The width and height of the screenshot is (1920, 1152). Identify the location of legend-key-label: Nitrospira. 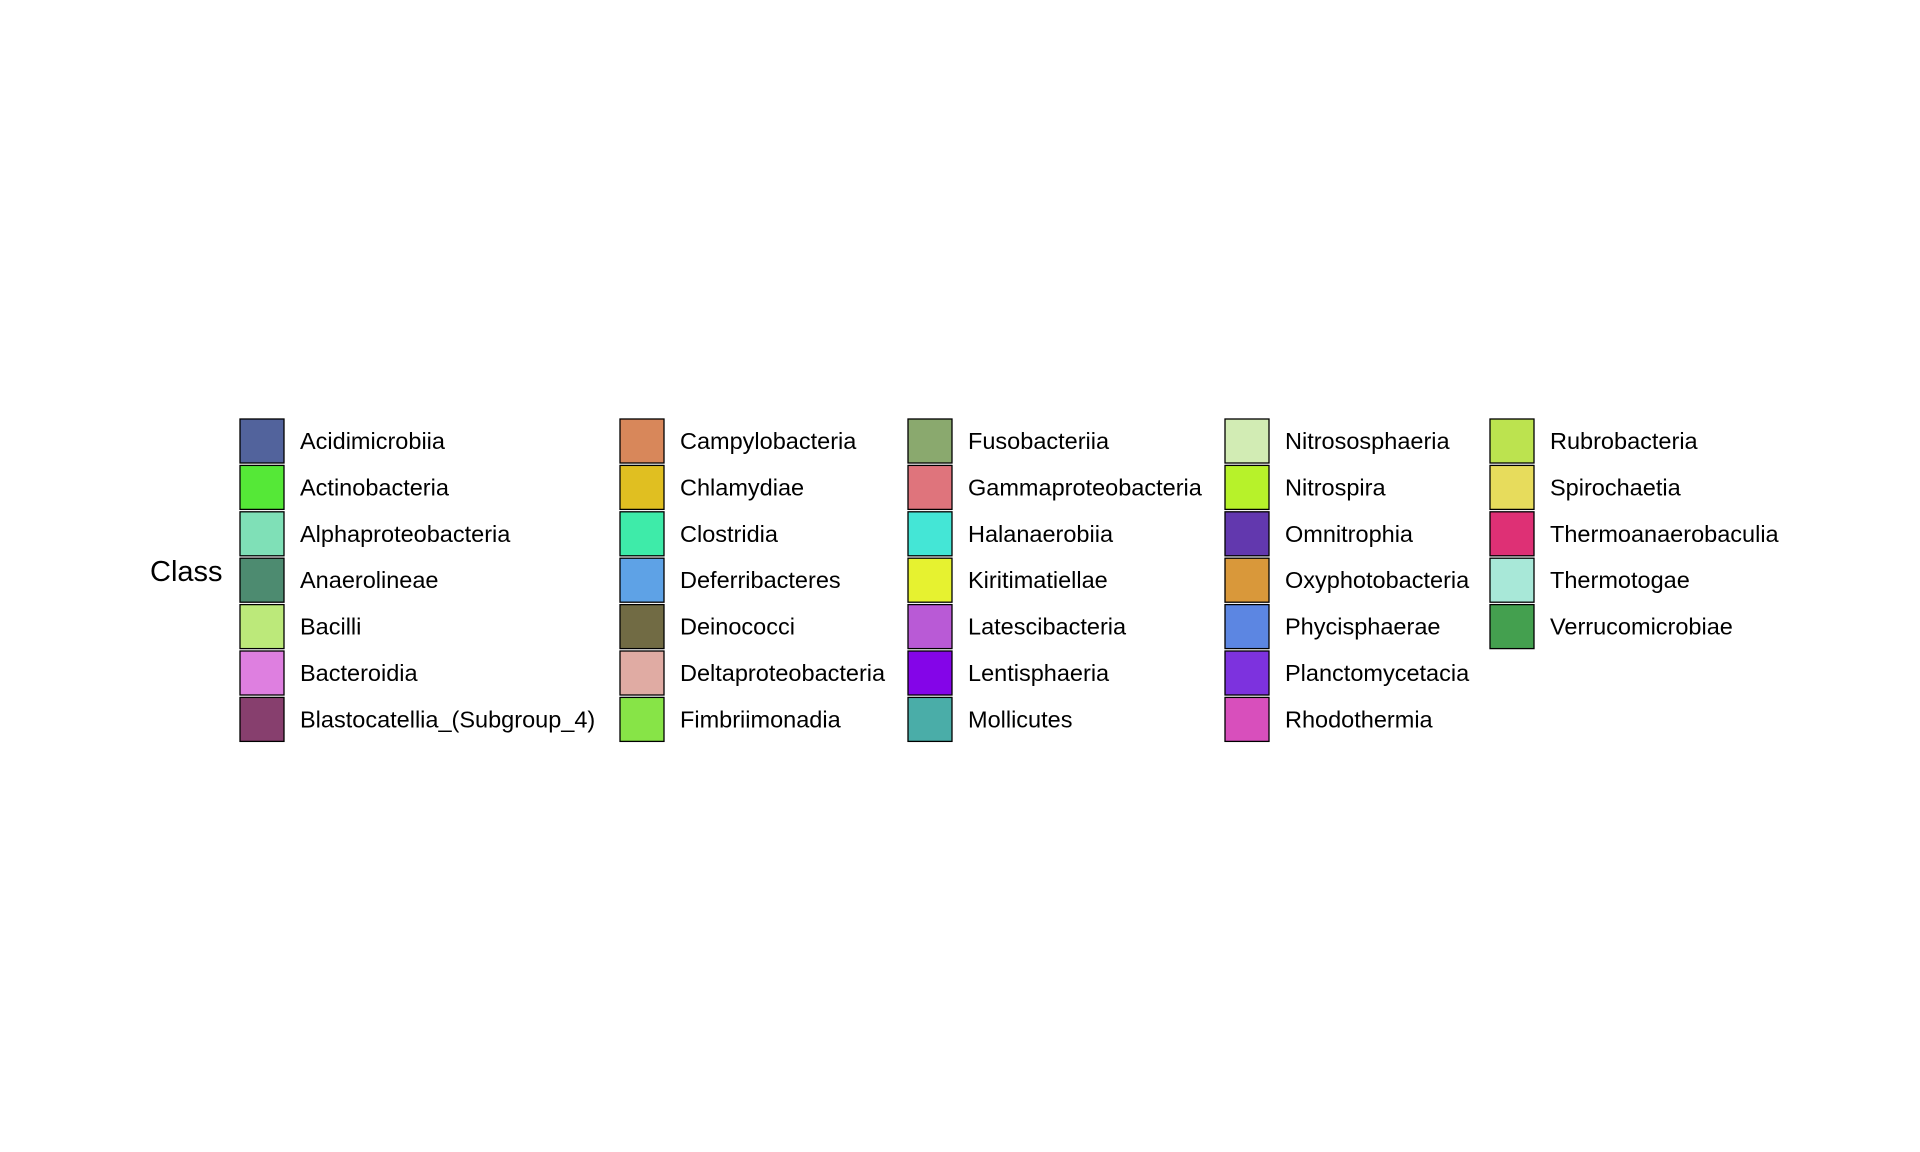
(1335, 487).